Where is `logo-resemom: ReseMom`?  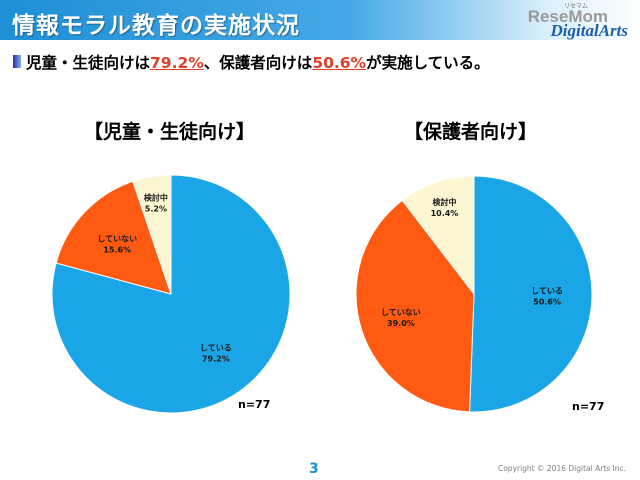 logo-resemom: ReseMom is located at coordinates (567, 16).